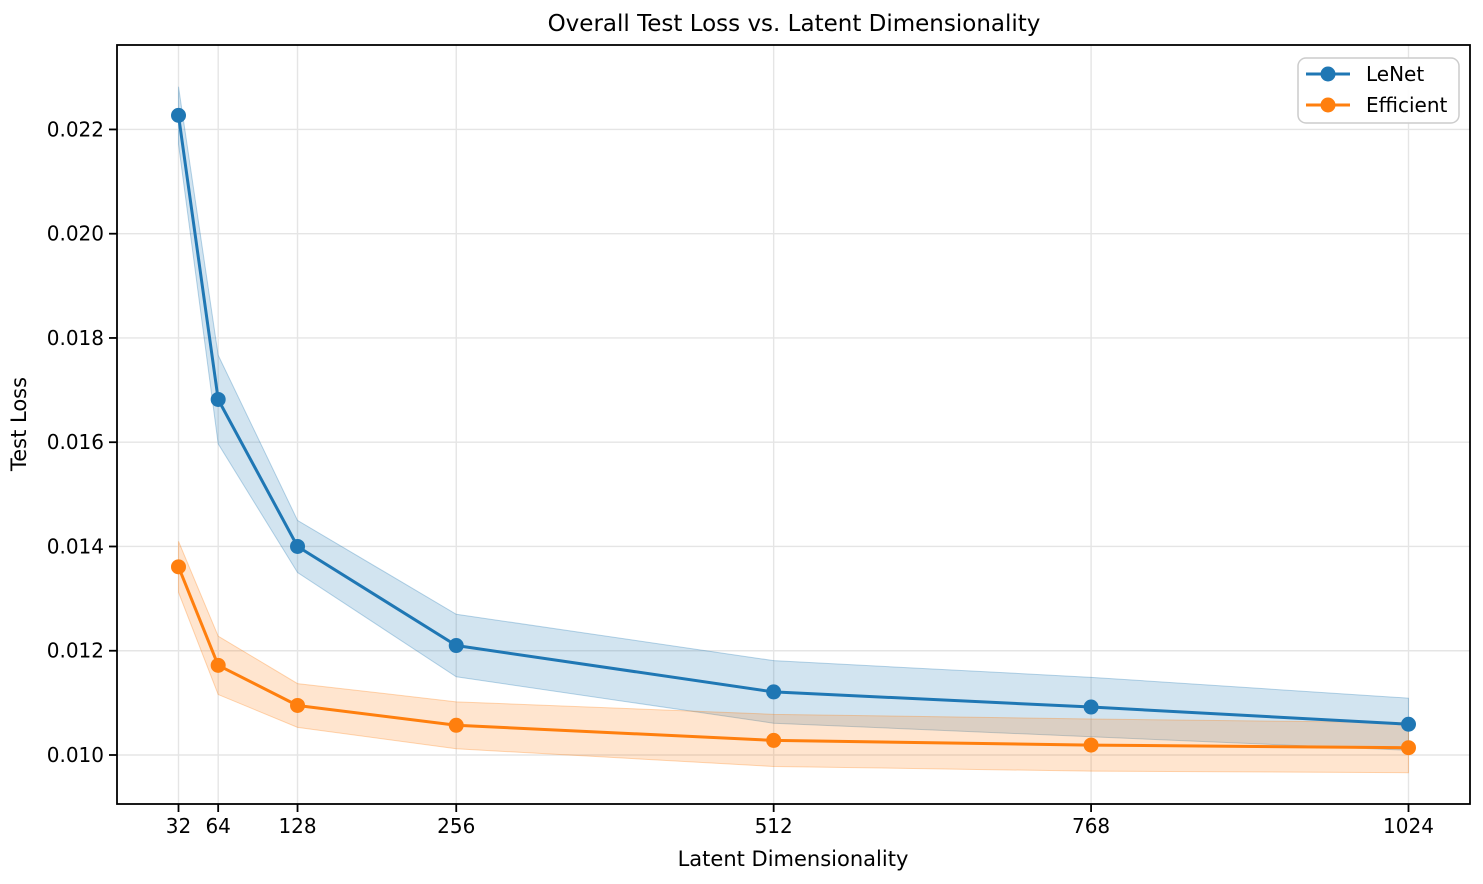 The height and width of the screenshot is (884, 1483). Describe the element at coordinates (1378, 90) in the screenshot. I see `legend: LeNet Efficient` at that location.